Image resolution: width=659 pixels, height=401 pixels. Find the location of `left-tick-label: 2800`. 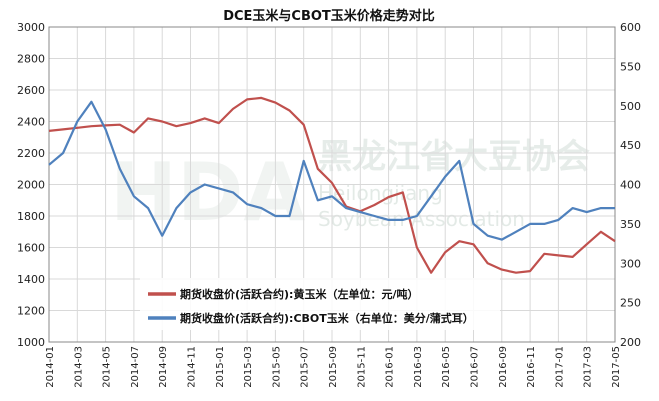

left-tick-label: 2800 is located at coordinates (31, 59).